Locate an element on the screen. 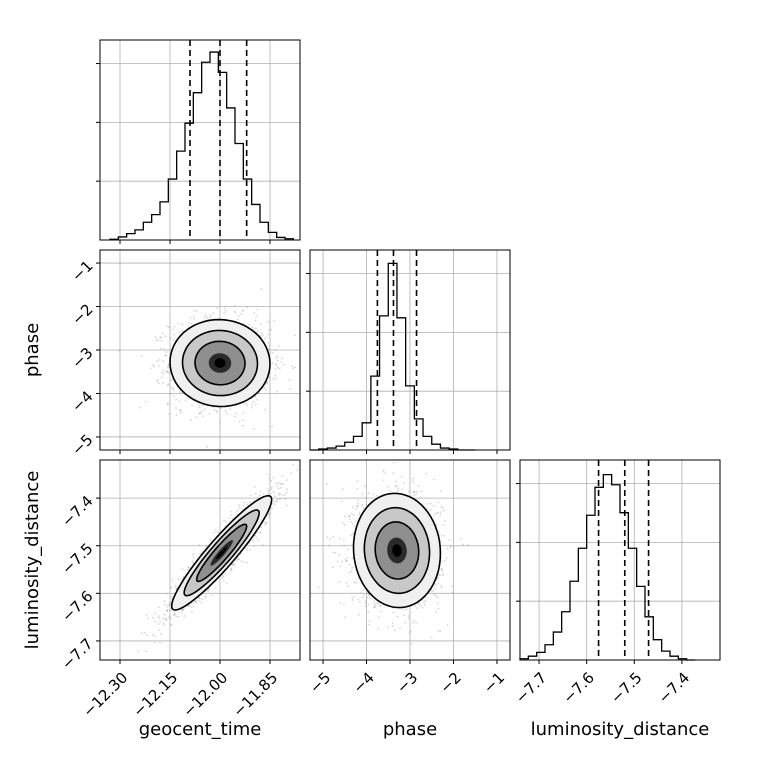 The width and height of the screenshot is (760, 760). panel-frame is located at coordinates (410, 350).